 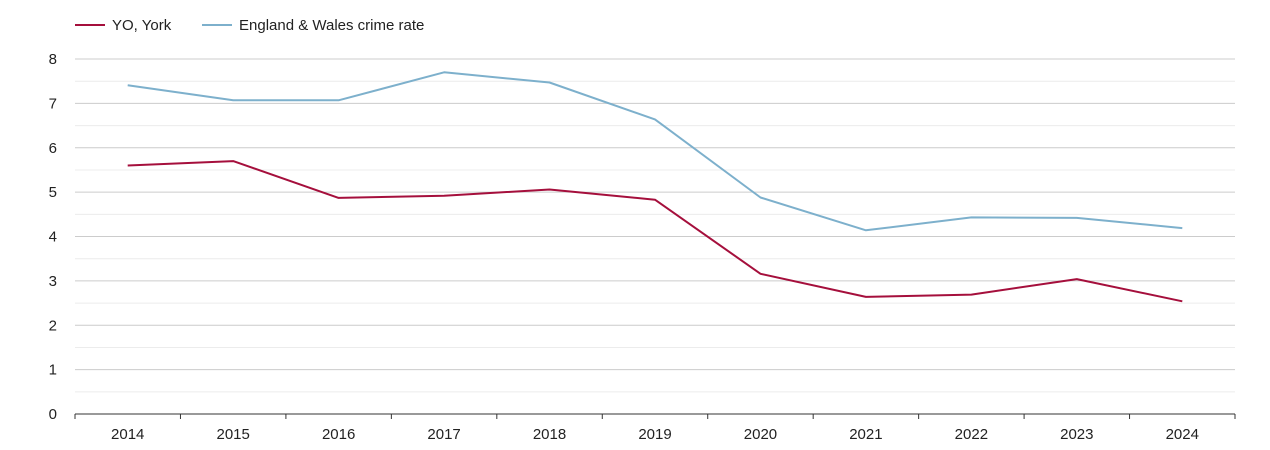 What do you see at coordinates (338, 434) in the screenshot?
I see `x-tick-label: 2016` at bounding box center [338, 434].